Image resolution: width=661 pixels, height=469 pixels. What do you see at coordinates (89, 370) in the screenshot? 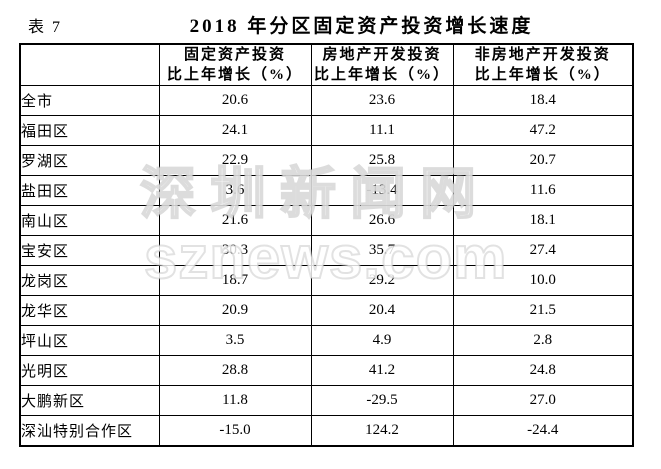
I see `row-label: 光明区` at bounding box center [89, 370].